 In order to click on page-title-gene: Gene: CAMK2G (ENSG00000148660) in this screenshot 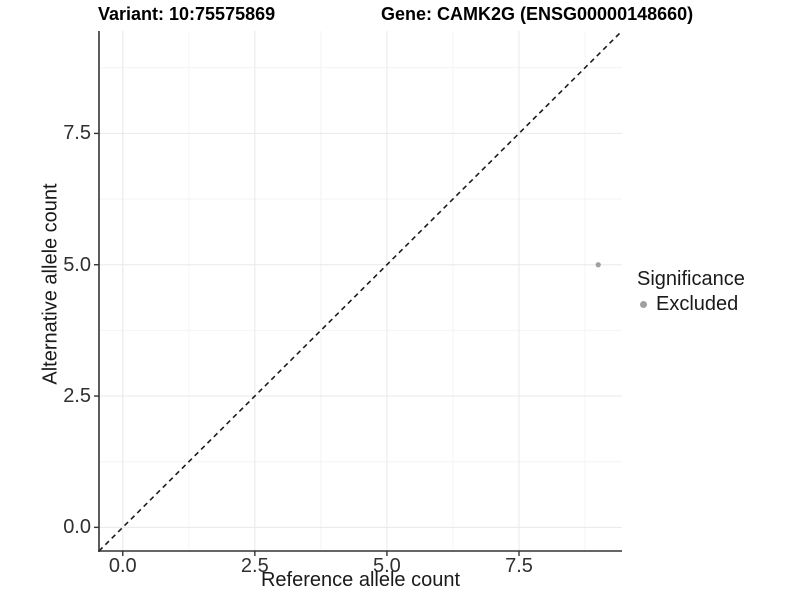, I will do `click(537, 14)`.